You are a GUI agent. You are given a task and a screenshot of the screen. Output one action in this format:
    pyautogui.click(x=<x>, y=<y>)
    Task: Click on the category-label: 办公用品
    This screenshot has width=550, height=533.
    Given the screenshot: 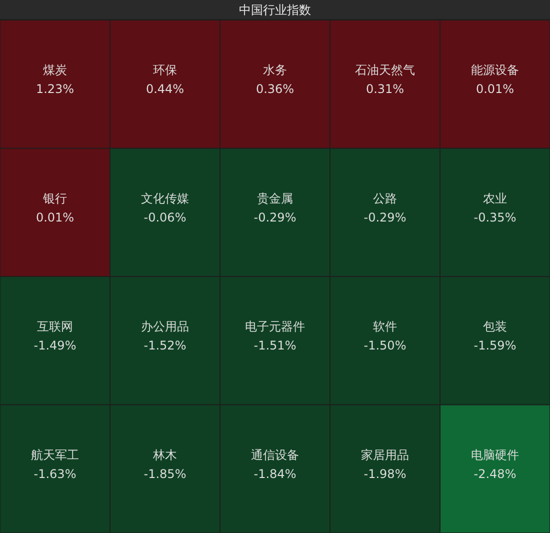 What is the action you would take?
    pyautogui.click(x=165, y=327)
    